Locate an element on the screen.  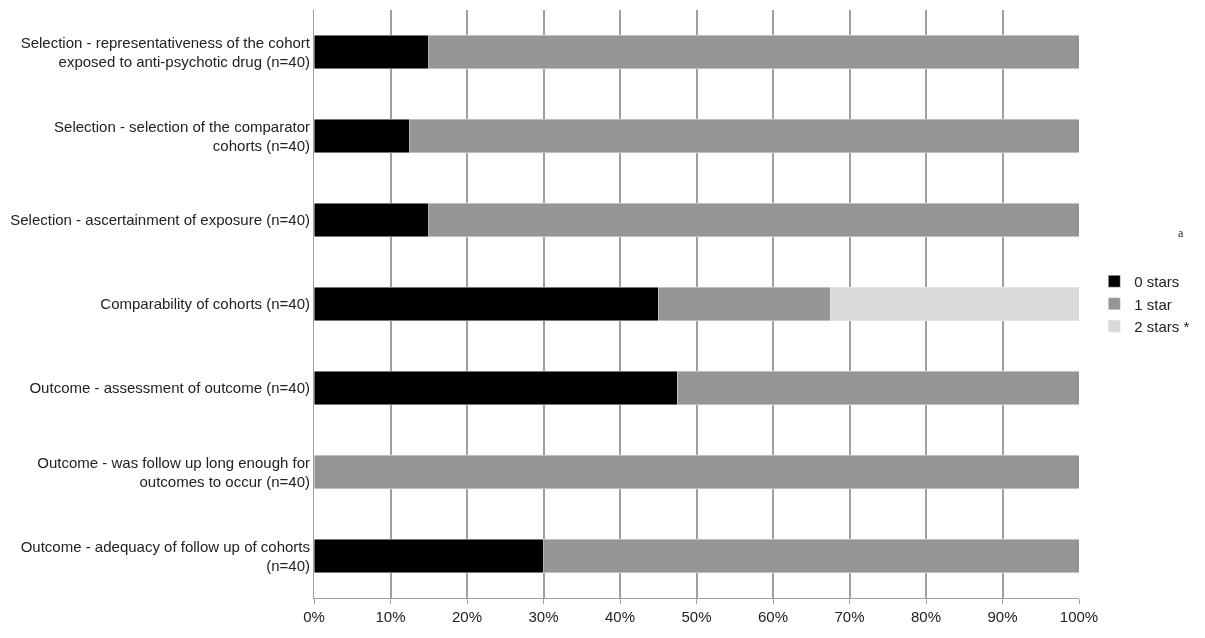
y-tick-label: Outcome - assessment of outcome (n=40) is located at coordinates (169, 388).